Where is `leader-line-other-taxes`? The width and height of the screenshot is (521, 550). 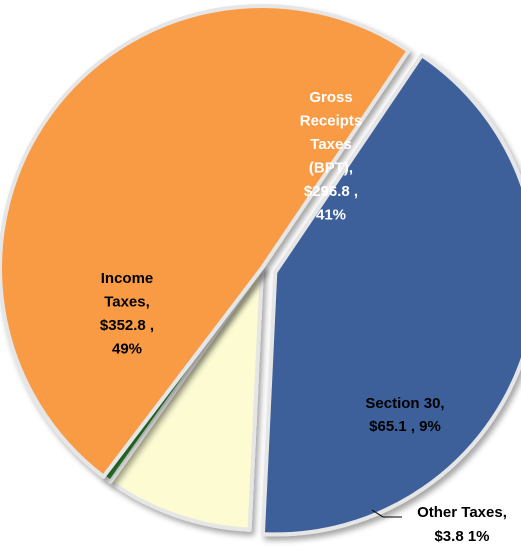 leader-line-other-taxes is located at coordinates (386, 513).